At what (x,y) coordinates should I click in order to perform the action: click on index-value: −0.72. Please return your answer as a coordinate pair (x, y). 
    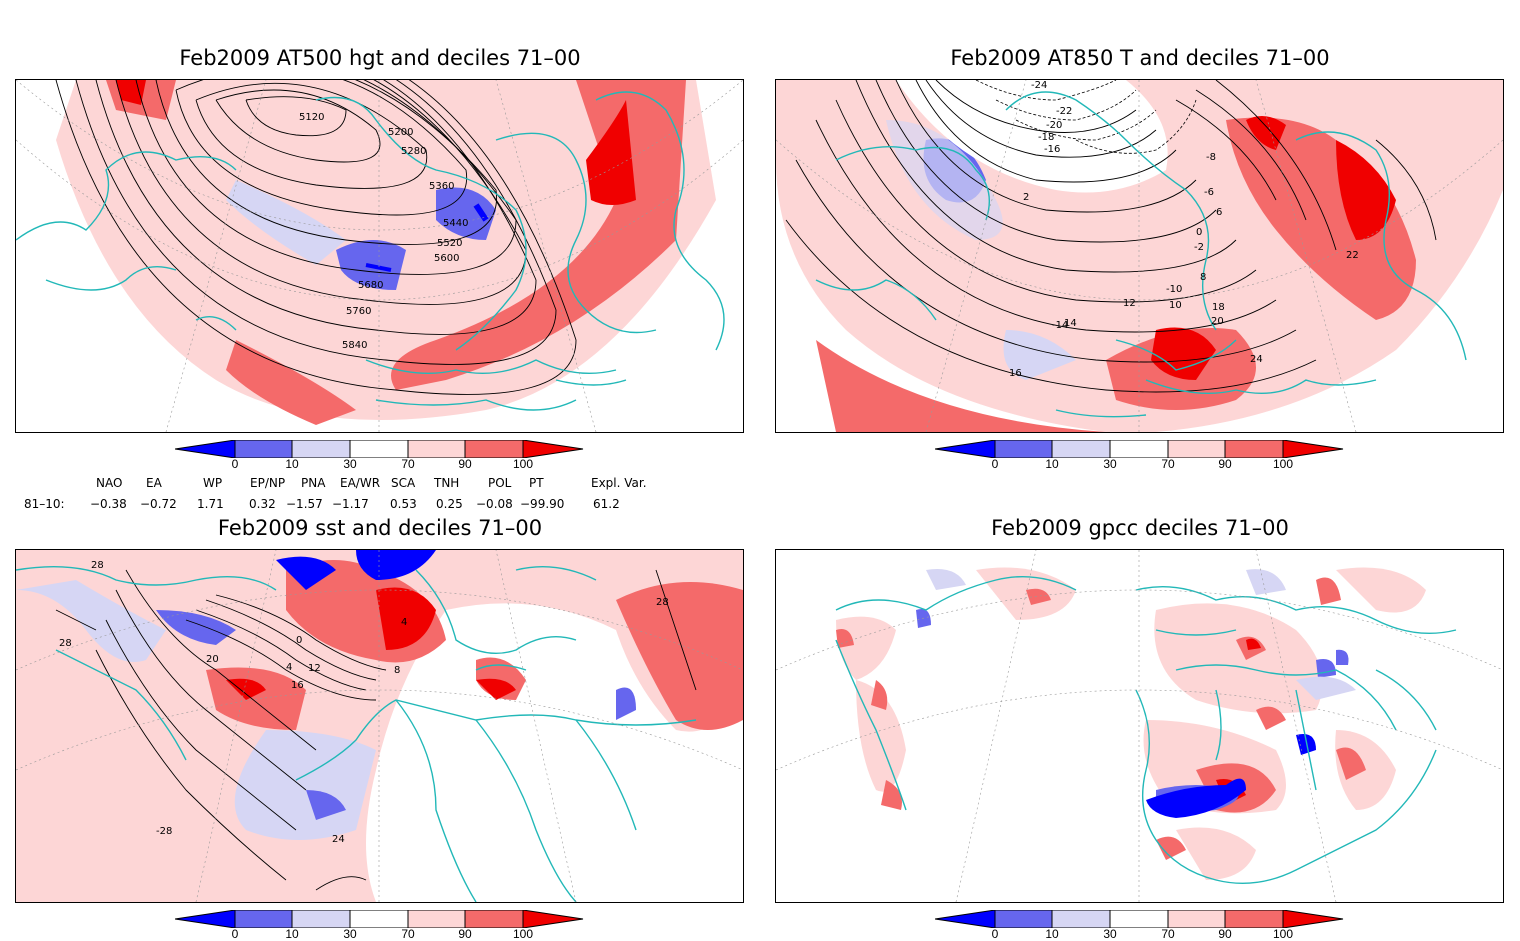
    Looking at the image, I should click on (158, 504).